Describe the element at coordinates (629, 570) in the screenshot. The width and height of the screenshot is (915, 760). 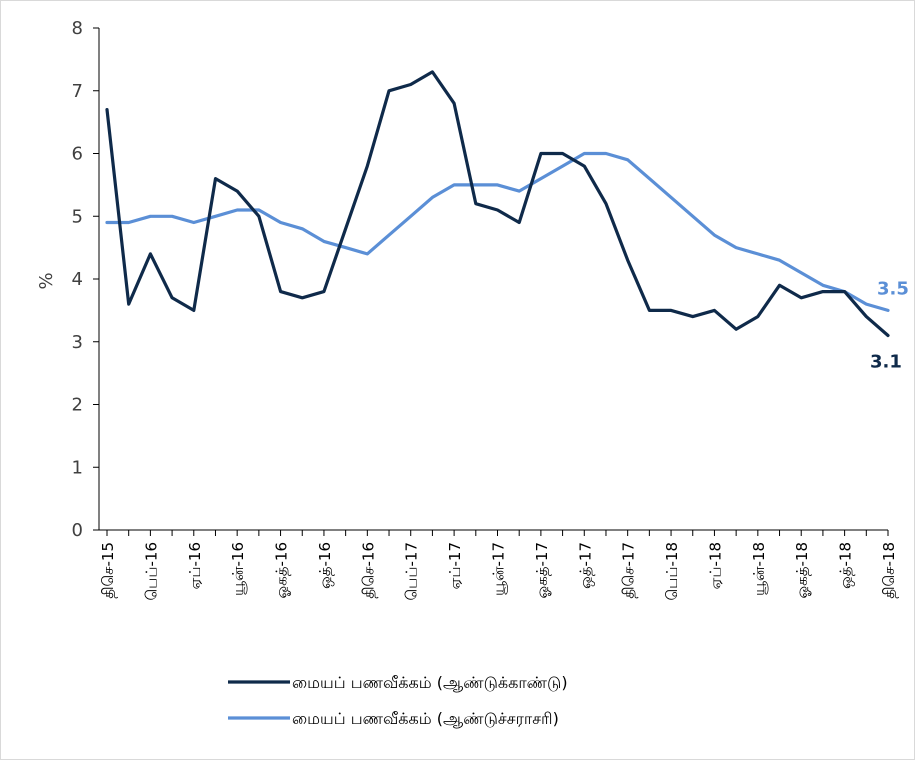
I see `x-tick-label: திசெ-17` at that location.